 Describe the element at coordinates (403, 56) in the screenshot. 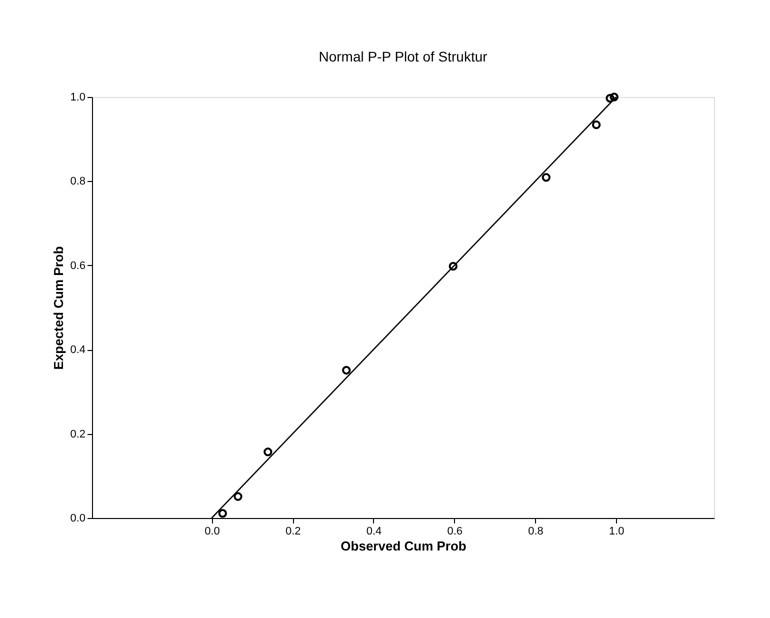

I see `chart-title: Normal P-P Plot of Struktur` at that location.